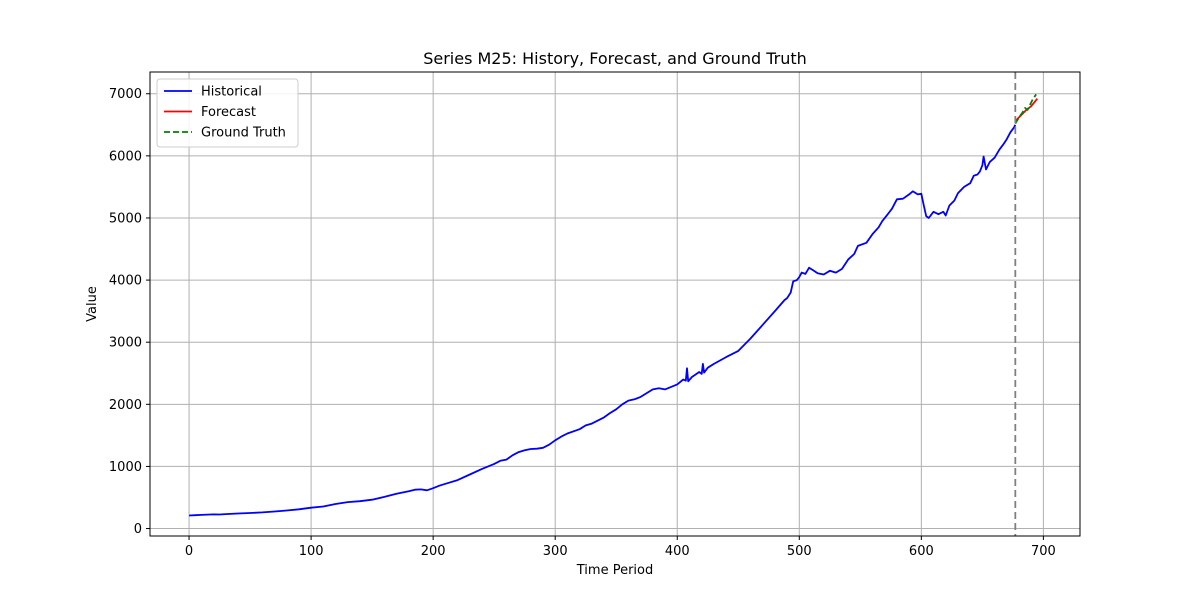 Image resolution: width=1200 pixels, height=600 pixels. Describe the element at coordinates (125, 343) in the screenshot. I see `y-tick-label: 3000` at that location.